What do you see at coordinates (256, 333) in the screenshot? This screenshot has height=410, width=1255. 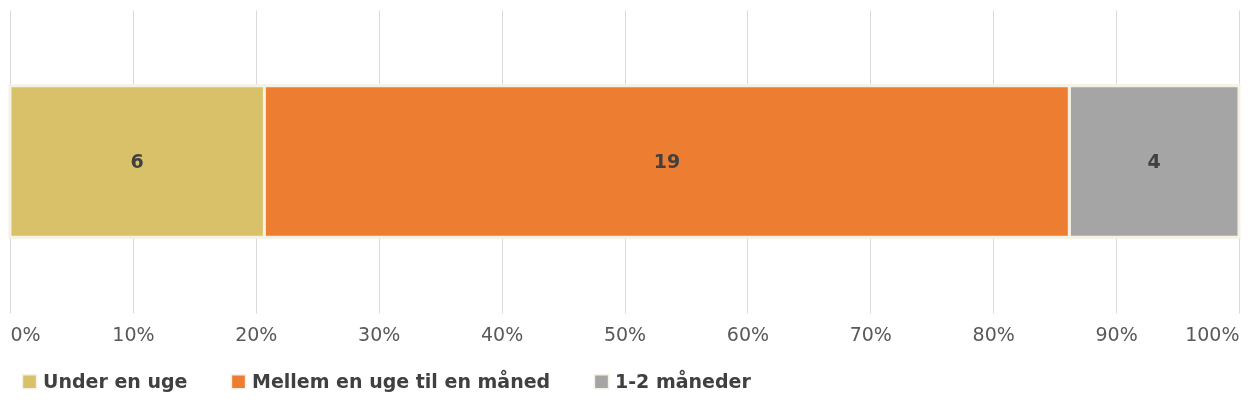 I see `x-tick-label: 20%` at bounding box center [256, 333].